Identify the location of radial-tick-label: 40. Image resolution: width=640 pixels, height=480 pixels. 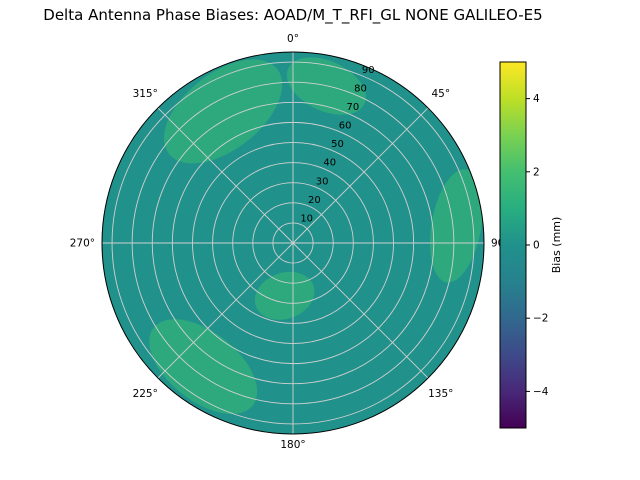
(329, 163).